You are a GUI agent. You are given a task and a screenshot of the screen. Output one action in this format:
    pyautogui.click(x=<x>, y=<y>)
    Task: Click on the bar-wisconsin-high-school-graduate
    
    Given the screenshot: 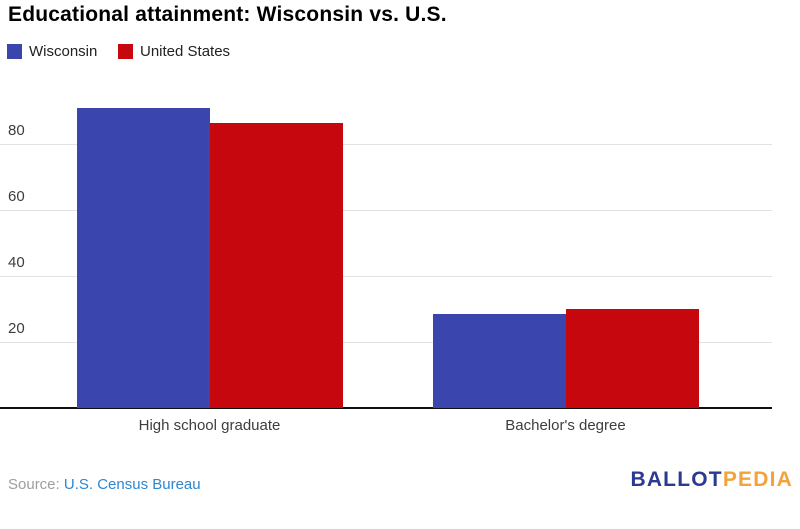 What is the action you would take?
    pyautogui.click(x=143, y=257)
    